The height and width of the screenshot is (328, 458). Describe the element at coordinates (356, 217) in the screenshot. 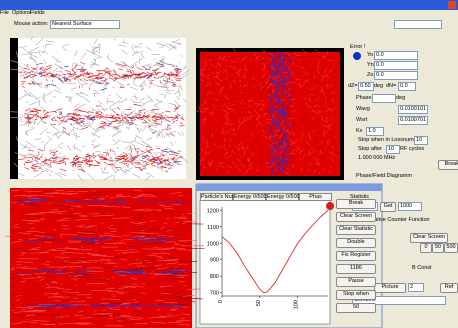

I see `plot-button: Clear Screen` at that location.